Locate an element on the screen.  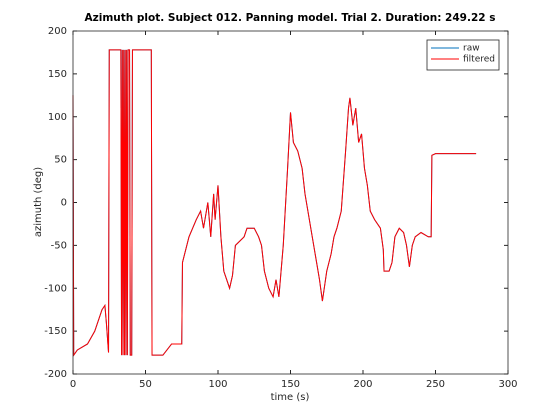
legend-box is located at coordinates (463, 55).